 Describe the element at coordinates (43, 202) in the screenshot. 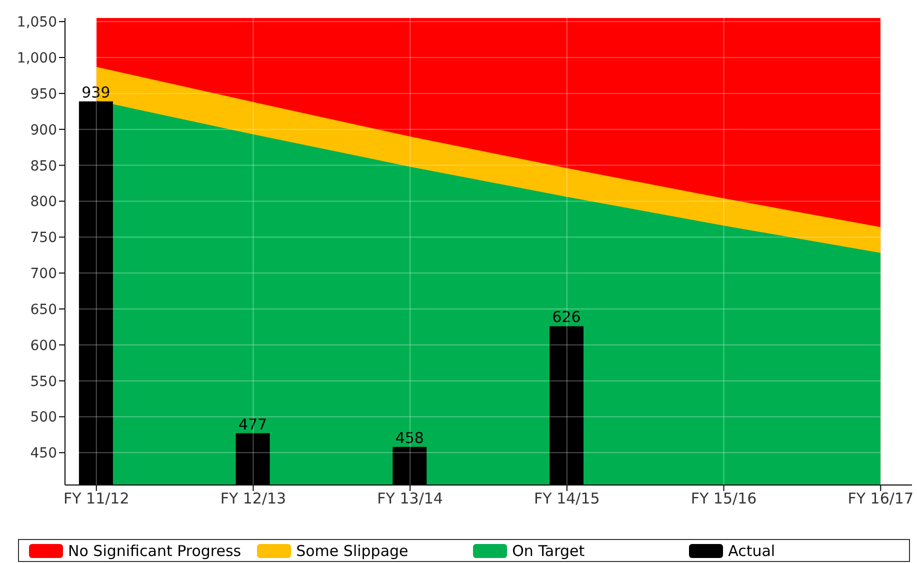

I see `y-tick-label: 800` at that location.